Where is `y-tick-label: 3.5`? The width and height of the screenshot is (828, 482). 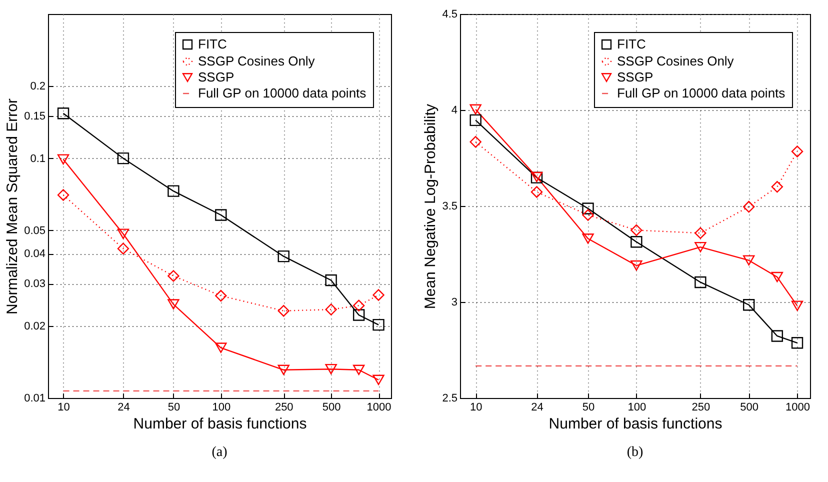 y-tick-label: 3.5 is located at coordinates (450, 206).